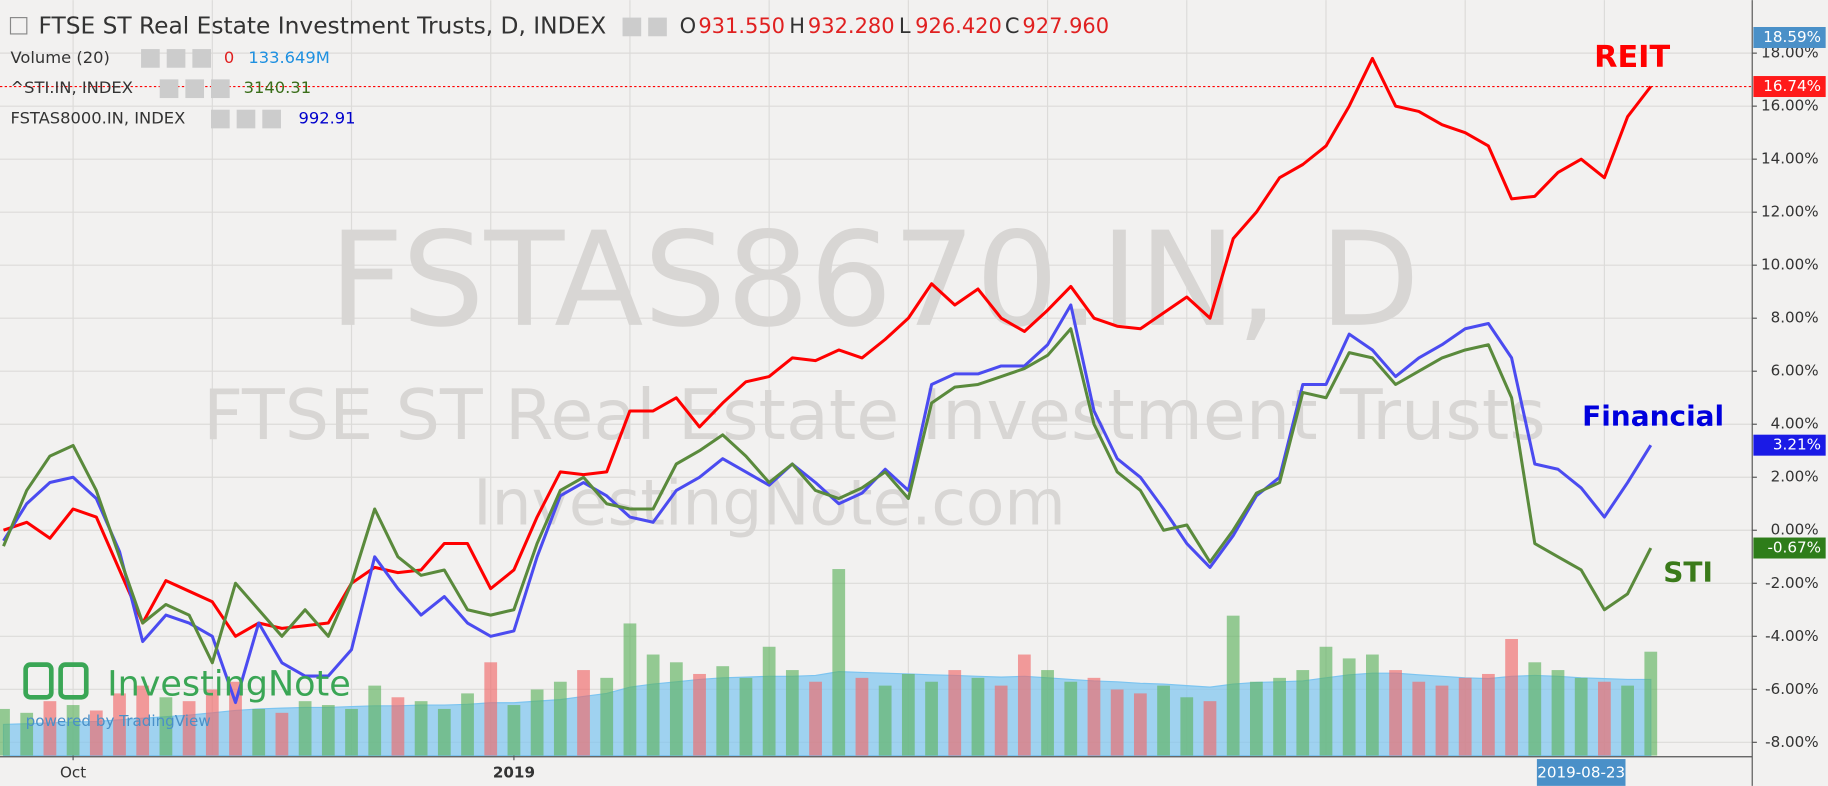  Describe the element at coordinates (1790, 265) in the screenshot. I see `y-tick-label: 10.00%` at that location.